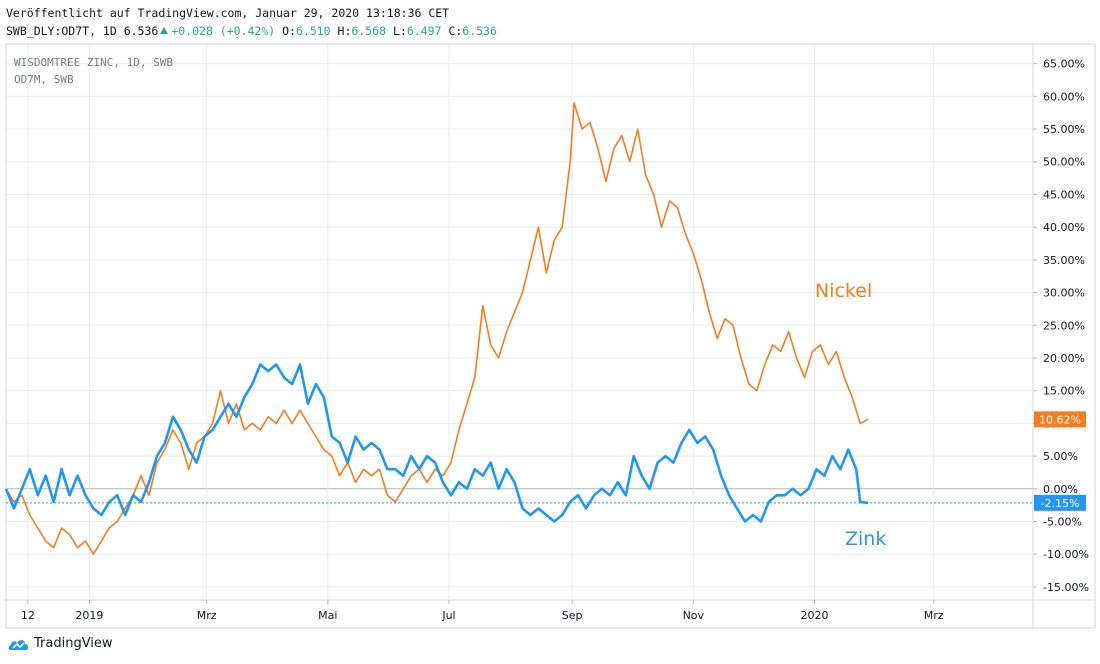  I want to click on y-tick-label: -5.00%, so click(1062, 522).